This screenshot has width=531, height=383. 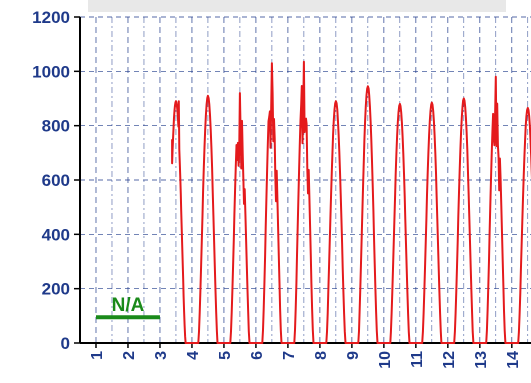 What do you see at coordinates (305, 360) in the screenshot?
I see `x-axis-ticks: 1 2 3 4 5 6 7 8 9 10 11 12 13 14` at bounding box center [305, 360].